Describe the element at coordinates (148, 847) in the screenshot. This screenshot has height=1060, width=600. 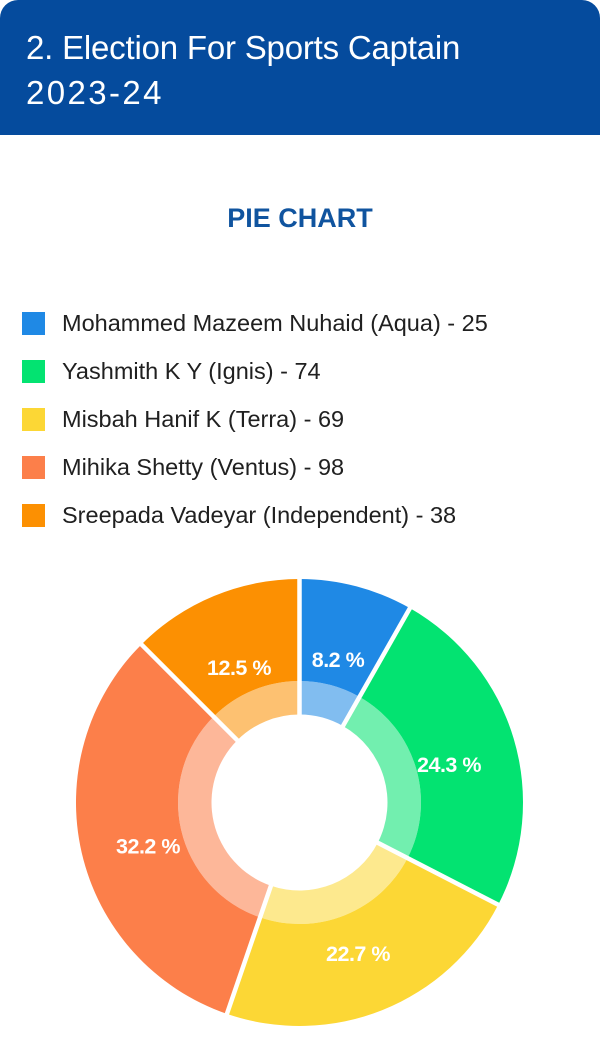
I see `svg-text: 32.2 %` at that location.